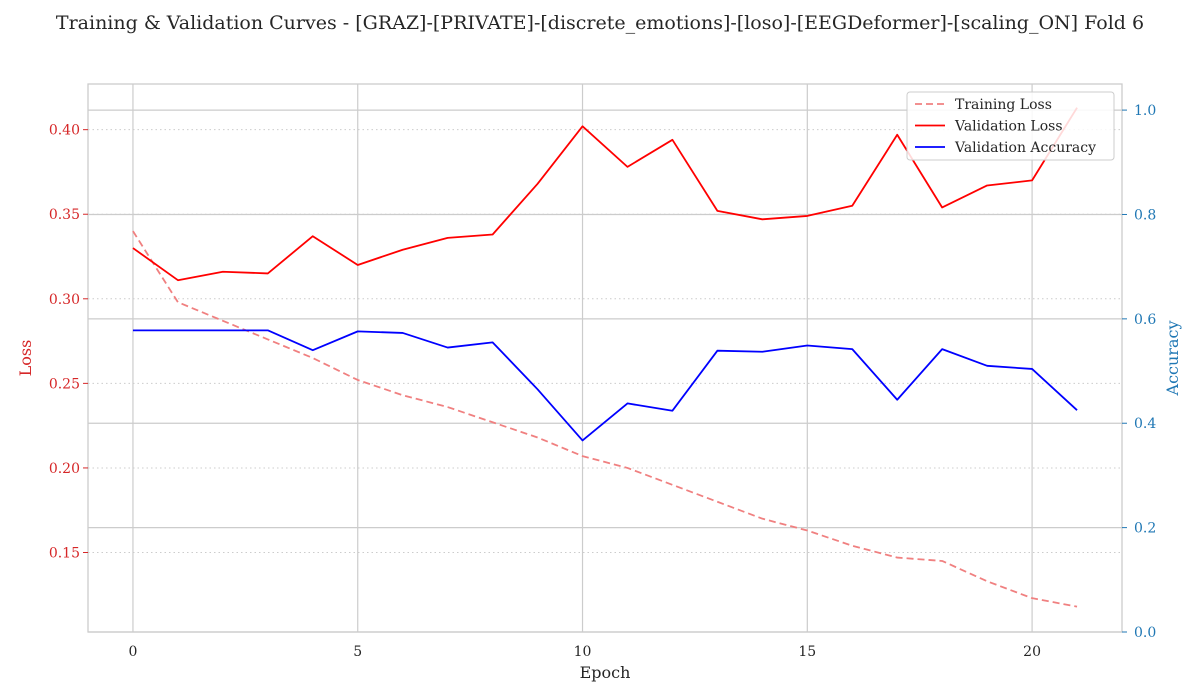 Image resolution: width=1200 pixels, height=700 pixels. What do you see at coordinates (1032, 652) in the screenshot?
I see `x-tick-label: 20` at bounding box center [1032, 652].